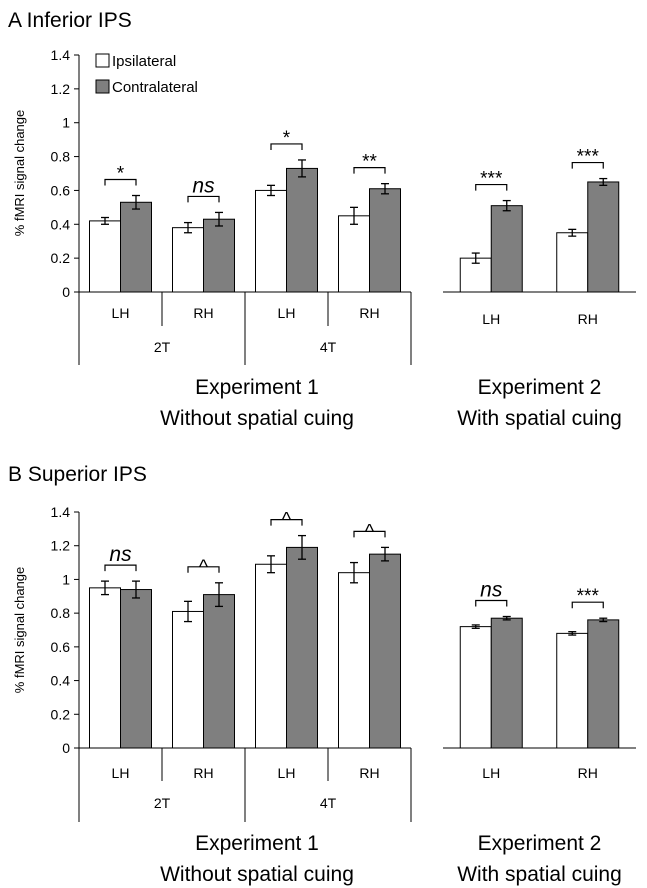 The height and width of the screenshot is (888, 647). I want to click on panel-title: B Superior IPS, so click(77, 474).